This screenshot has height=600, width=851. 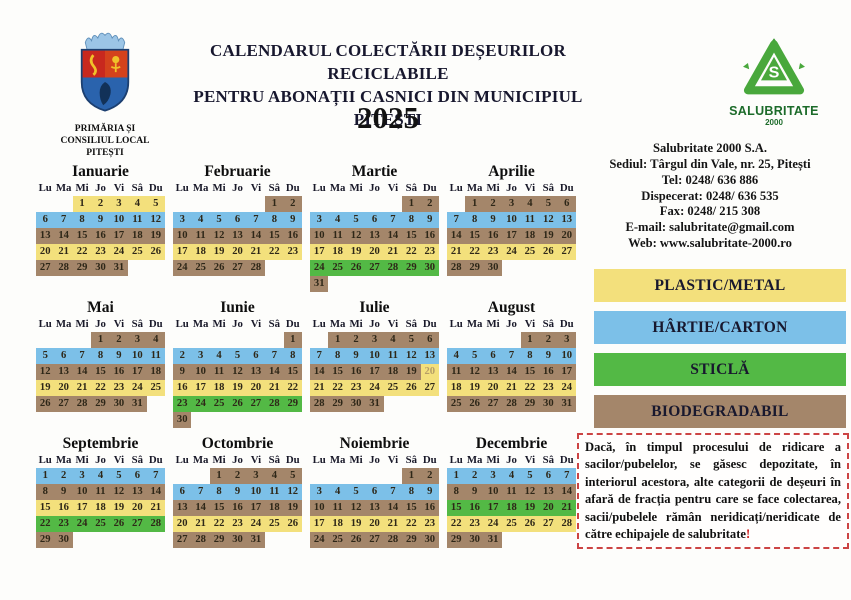 I want to click on day-cell: 4, so click(x=393, y=340).